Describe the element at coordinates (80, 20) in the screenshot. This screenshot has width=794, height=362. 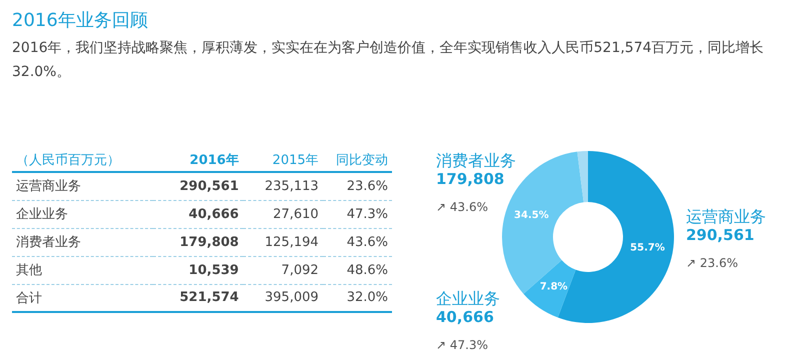
I see `text: 2016年业务回顾` at that location.